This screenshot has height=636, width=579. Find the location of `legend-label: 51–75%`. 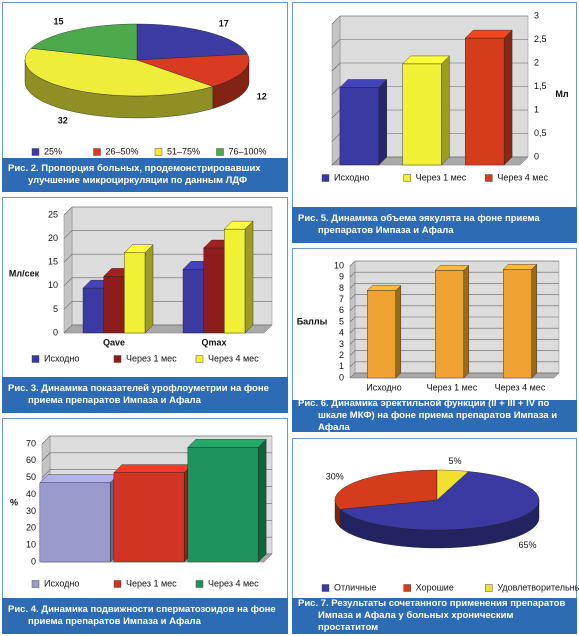

legend-label: 51–75% is located at coordinates (183, 151).